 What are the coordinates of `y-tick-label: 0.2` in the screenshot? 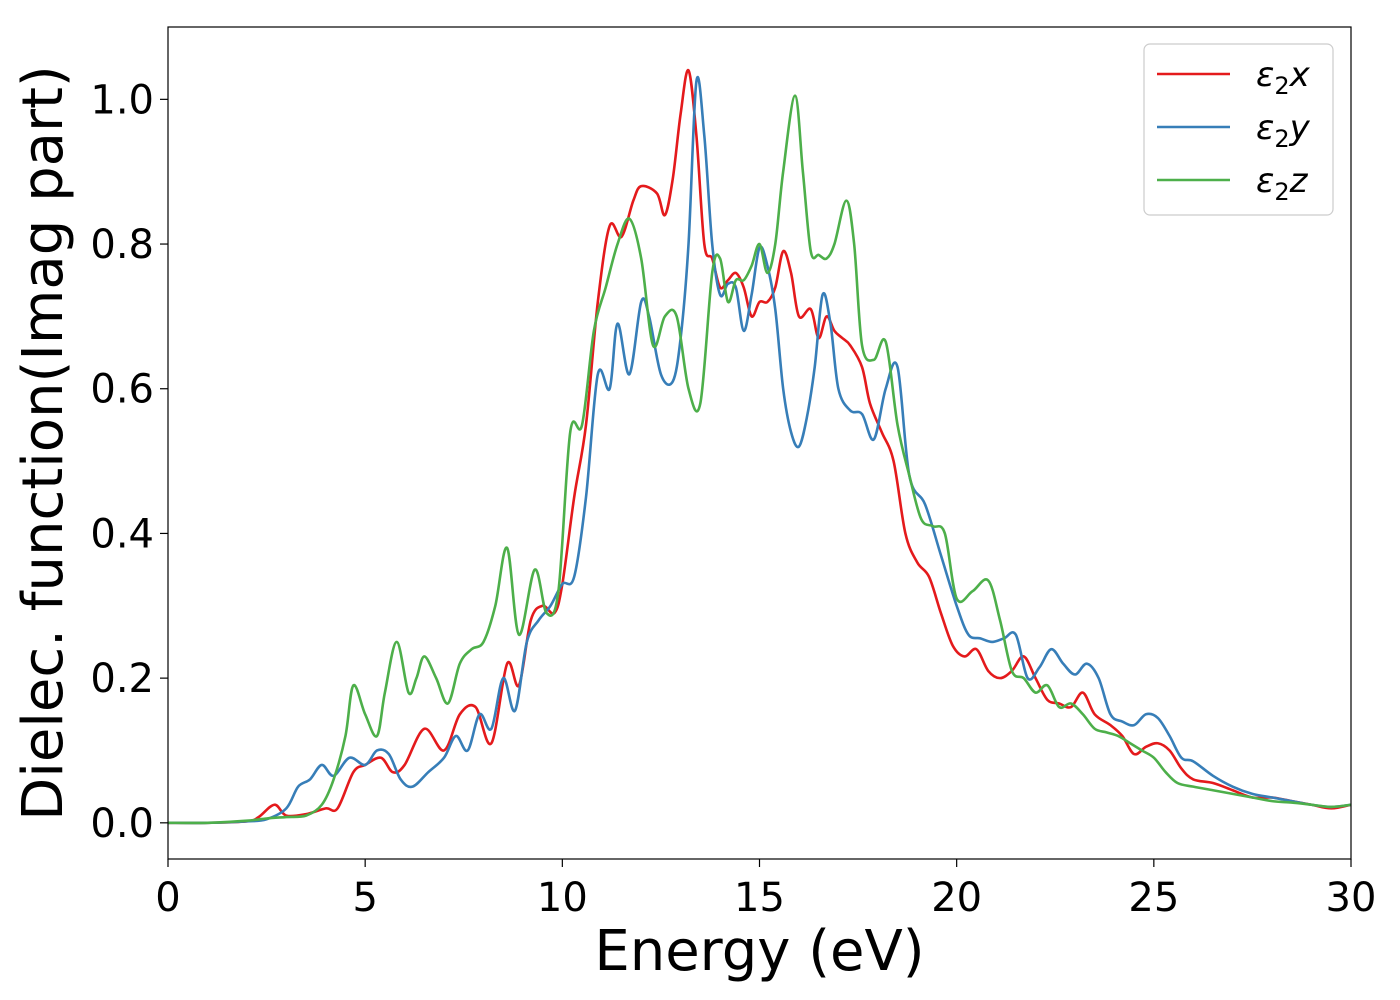 It's located at (122, 679).